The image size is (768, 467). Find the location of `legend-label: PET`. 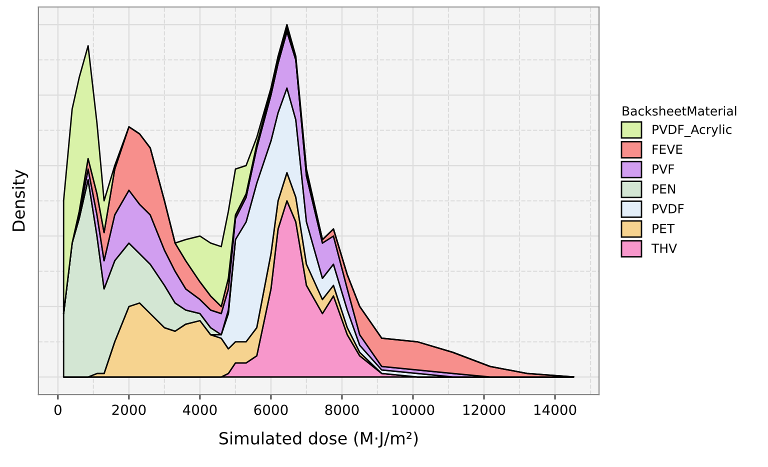

legend-label: PET is located at coordinates (663, 229).